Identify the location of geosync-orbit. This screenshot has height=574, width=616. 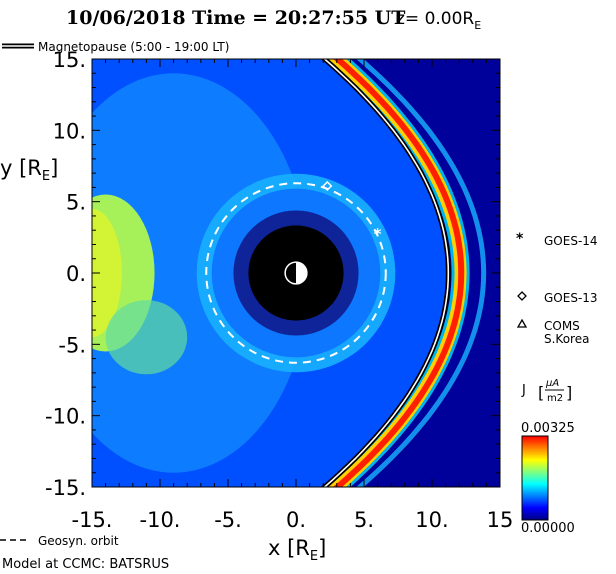
(296, 273).